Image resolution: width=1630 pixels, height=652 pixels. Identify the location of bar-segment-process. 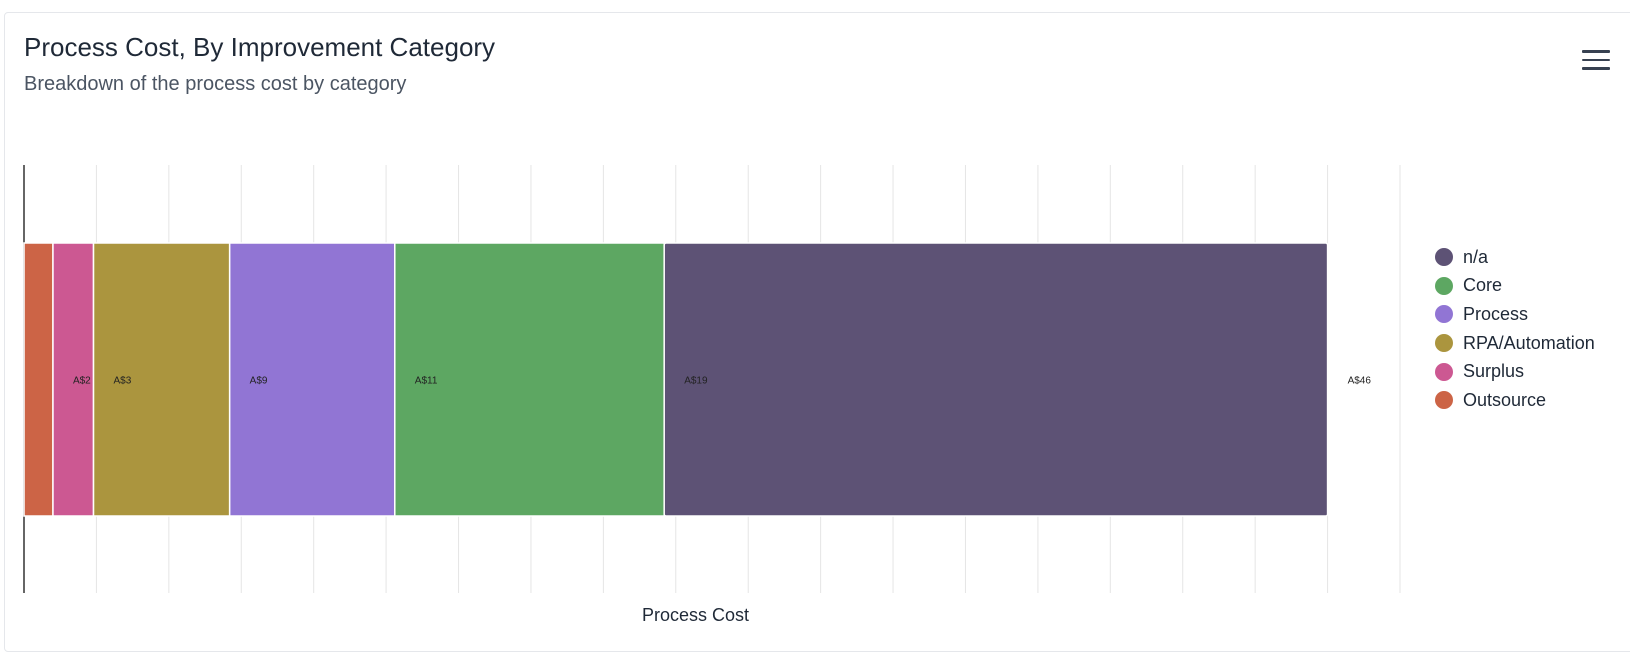
(312, 379).